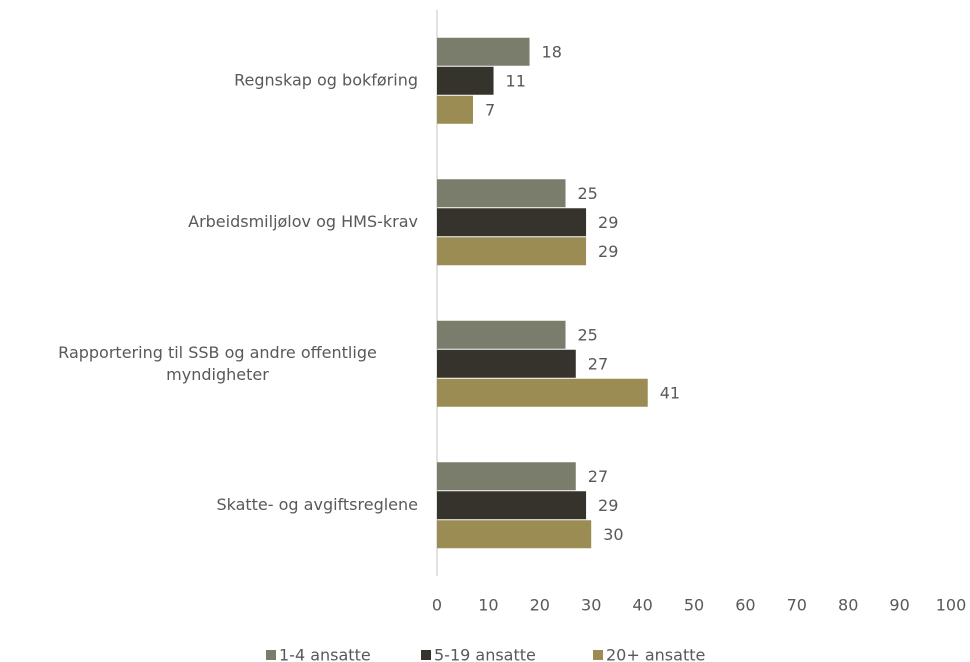 Image resolution: width=970 pixels, height=662 pixels. I want to click on value-label: 18, so click(552, 51).